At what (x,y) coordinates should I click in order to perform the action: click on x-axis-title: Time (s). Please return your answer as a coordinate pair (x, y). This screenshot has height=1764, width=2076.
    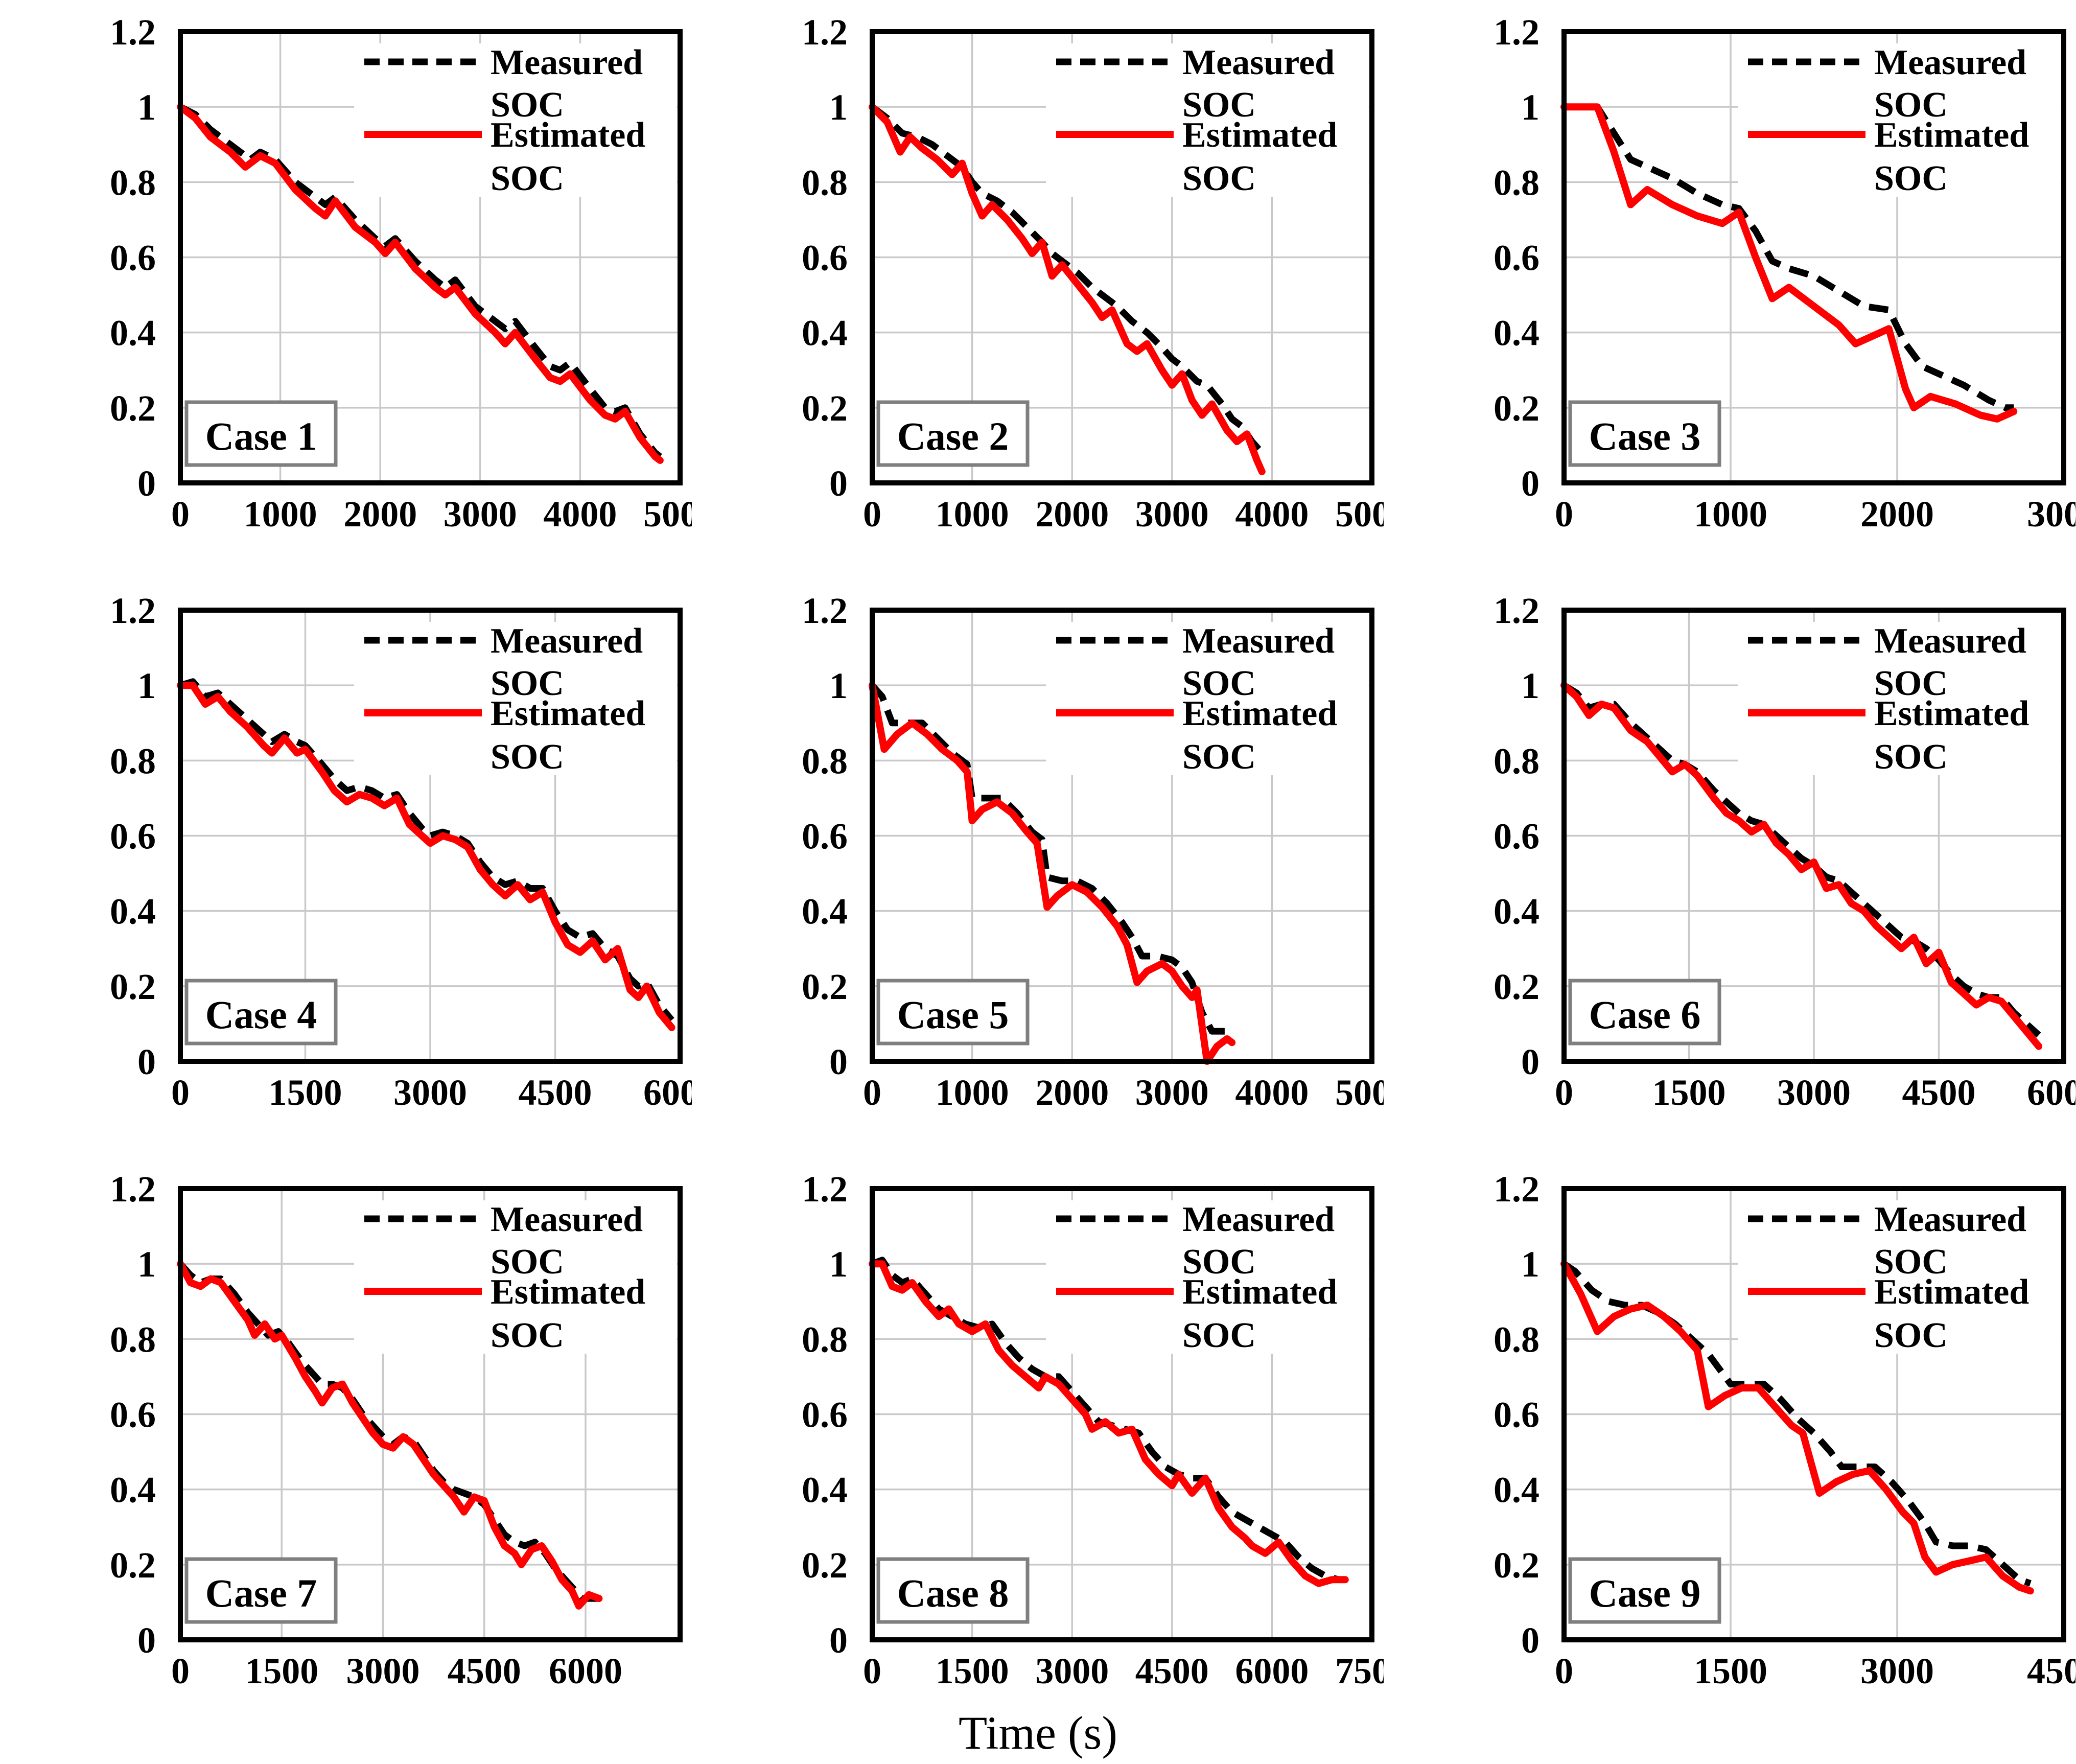
    Looking at the image, I should click on (1038, 1733).